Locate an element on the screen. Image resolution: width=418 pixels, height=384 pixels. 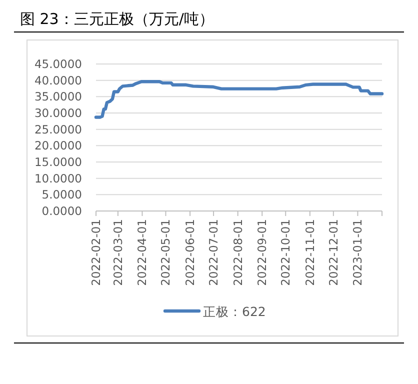
y-tick-label: 5.0000 is located at coordinates (62, 195).